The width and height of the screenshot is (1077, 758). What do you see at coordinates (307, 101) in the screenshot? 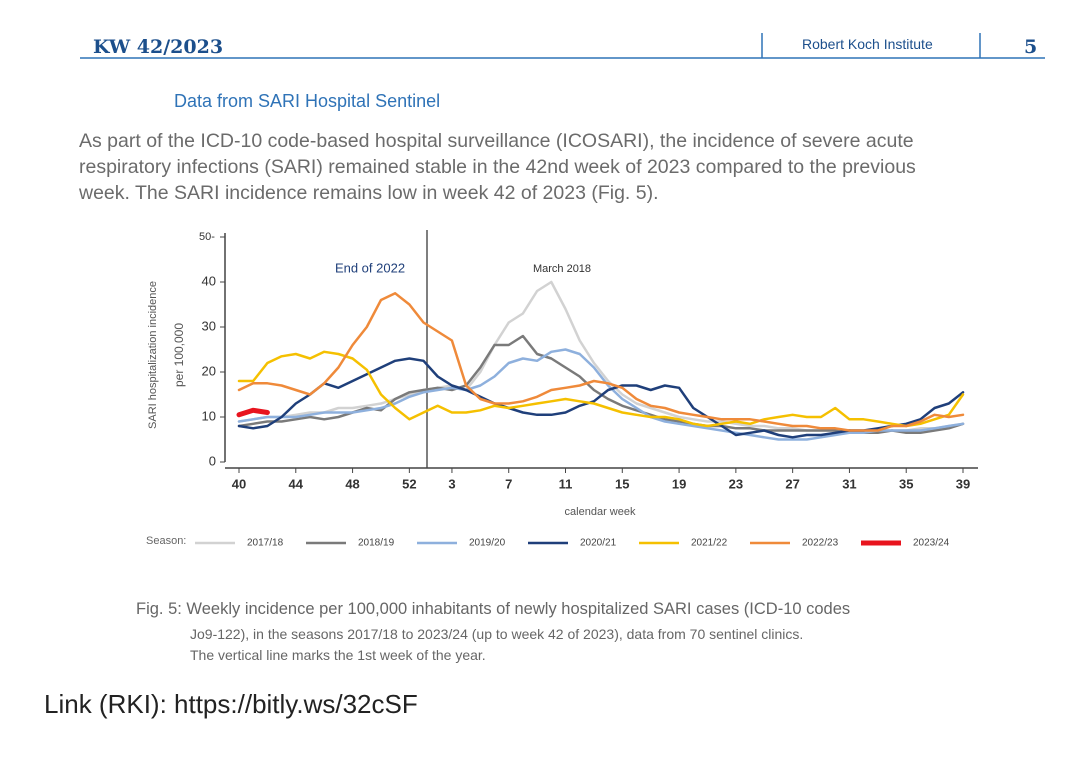
I see `heading: Data from SARI Hospital Sentinel` at bounding box center [307, 101].